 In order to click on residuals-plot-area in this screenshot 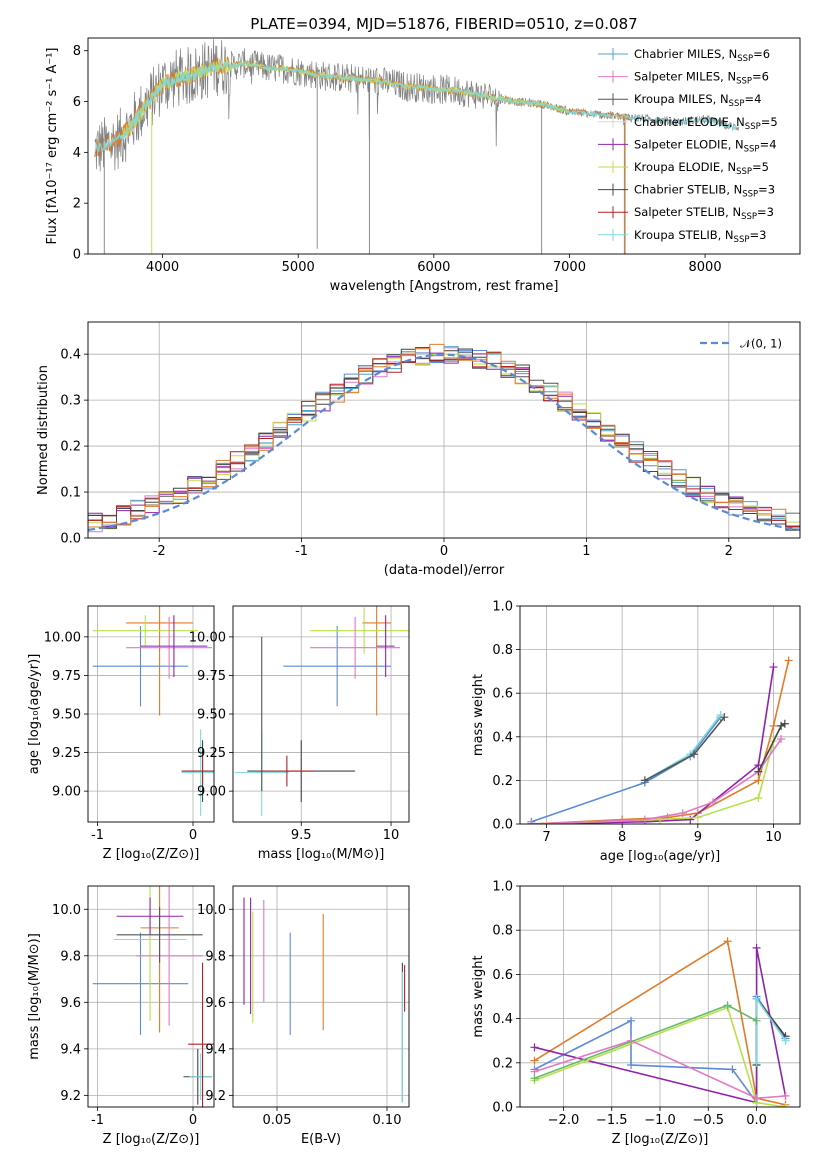, I will do `click(444, 439)`.